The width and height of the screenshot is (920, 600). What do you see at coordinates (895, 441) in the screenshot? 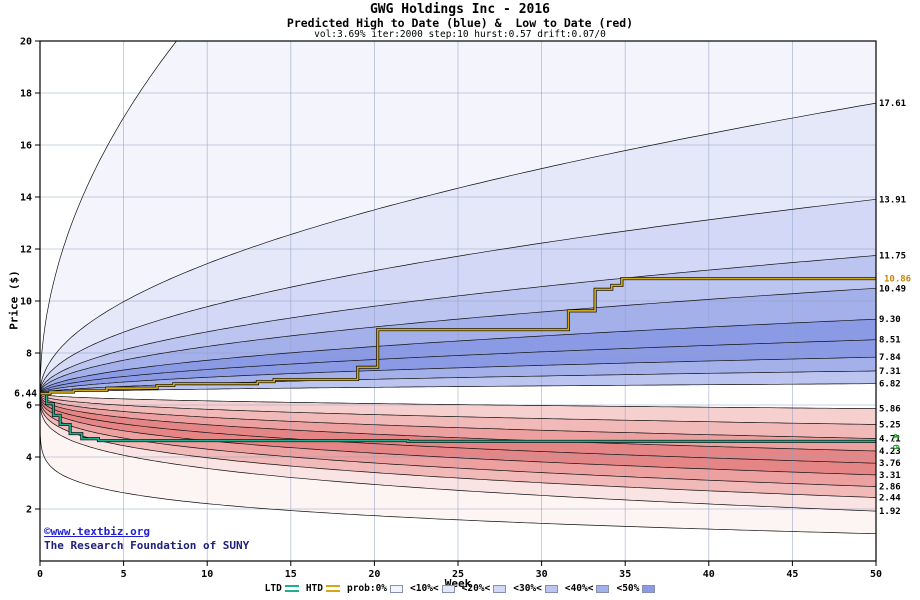
I see `ltd-final-label: 4.6` at bounding box center [895, 441].